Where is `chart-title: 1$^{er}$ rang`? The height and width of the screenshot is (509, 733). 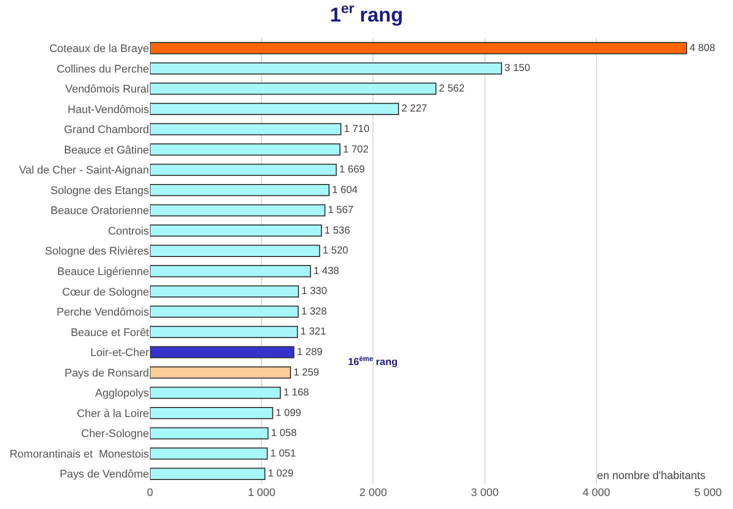 chart-title: 1$^{er}$ rang is located at coordinates (367, 13).